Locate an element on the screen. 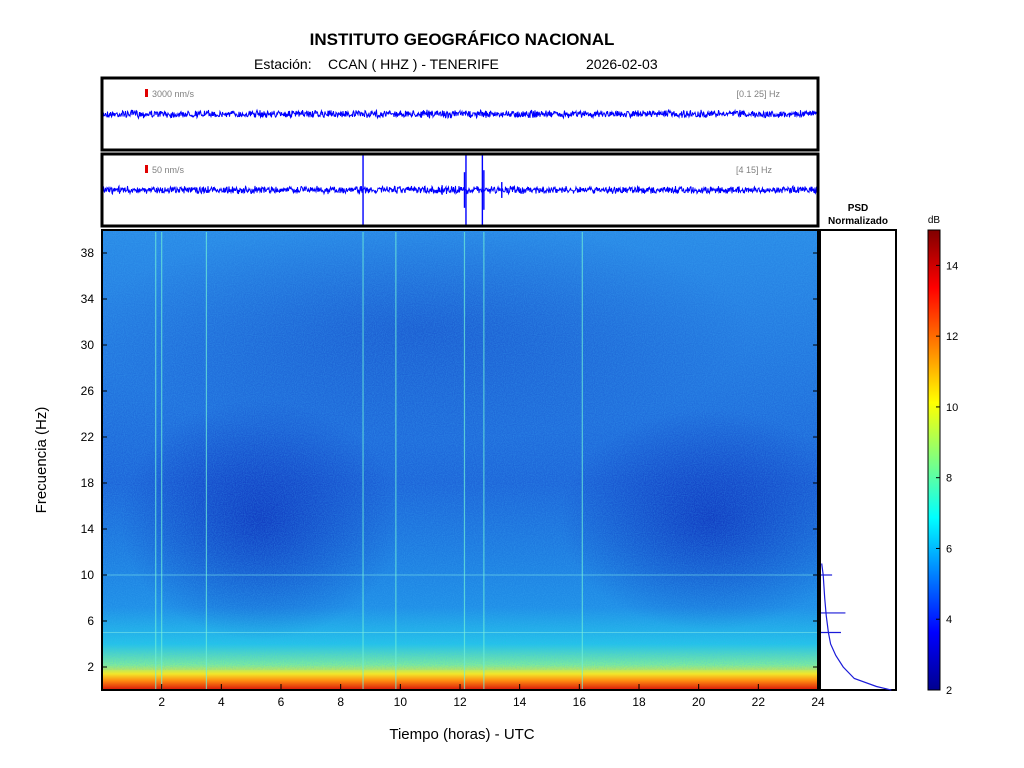  x-tick-label: 16 is located at coordinates (580, 702).